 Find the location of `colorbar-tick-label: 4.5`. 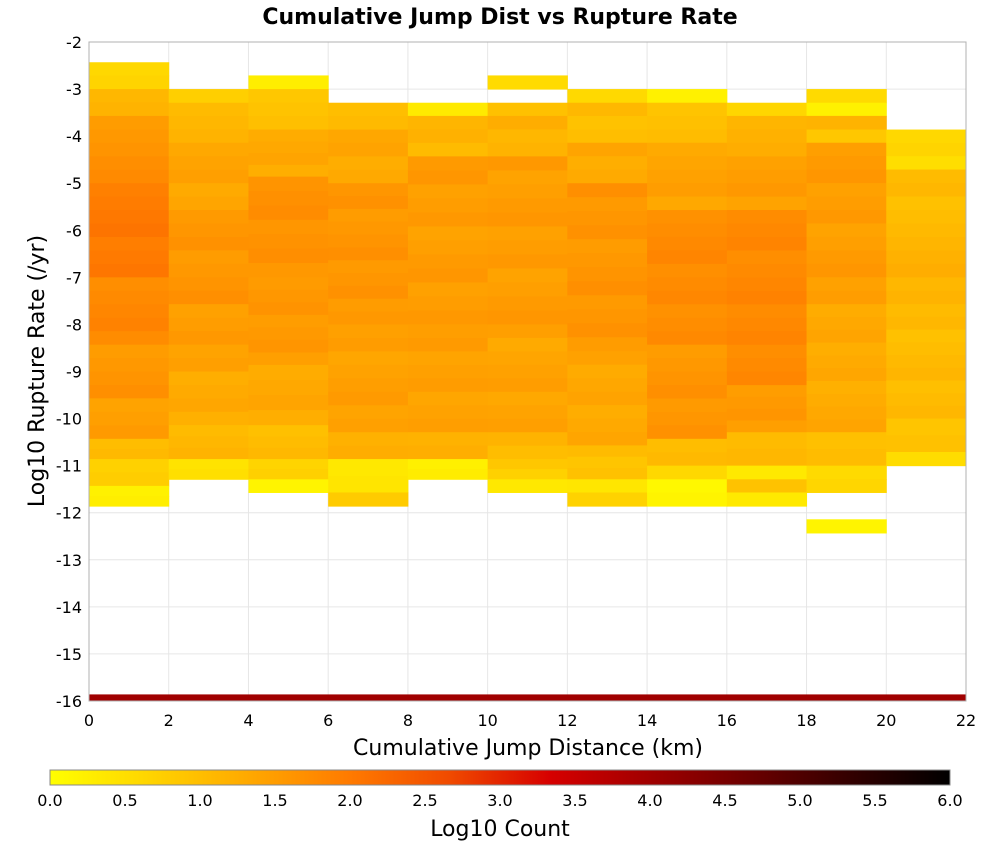

colorbar-tick-label: 4.5 is located at coordinates (724, 800).